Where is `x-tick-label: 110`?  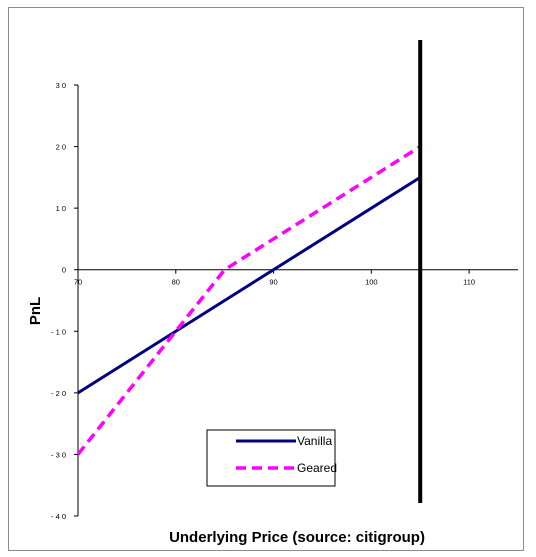
x-tick-label: 110 is located at coordinates (469, 282).